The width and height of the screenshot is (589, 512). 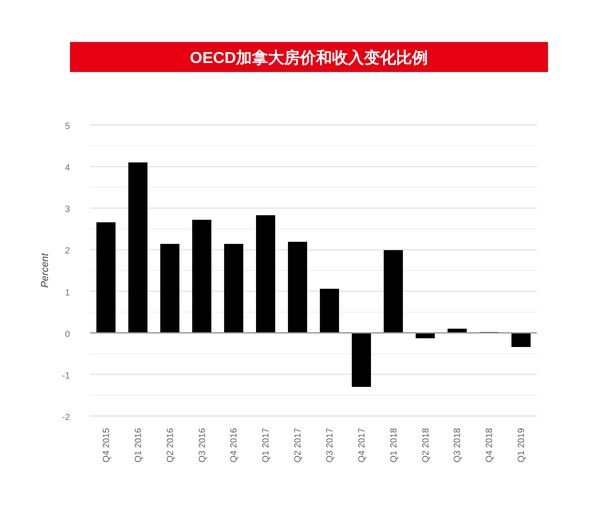 What do you see at coordinates (67, 209) in the screenshot?
I see `y-tick-label: 3` at bounding box center [67, 209].